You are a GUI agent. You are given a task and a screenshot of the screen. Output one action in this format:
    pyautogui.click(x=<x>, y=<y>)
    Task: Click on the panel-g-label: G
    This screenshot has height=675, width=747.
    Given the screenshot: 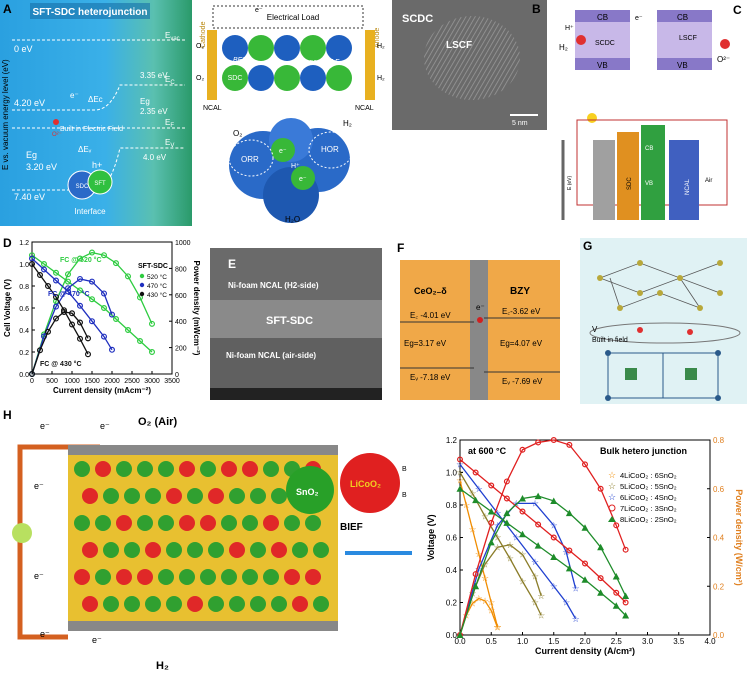 What is the action you would take?
    pyautogui.click(x=587, y=246)
    